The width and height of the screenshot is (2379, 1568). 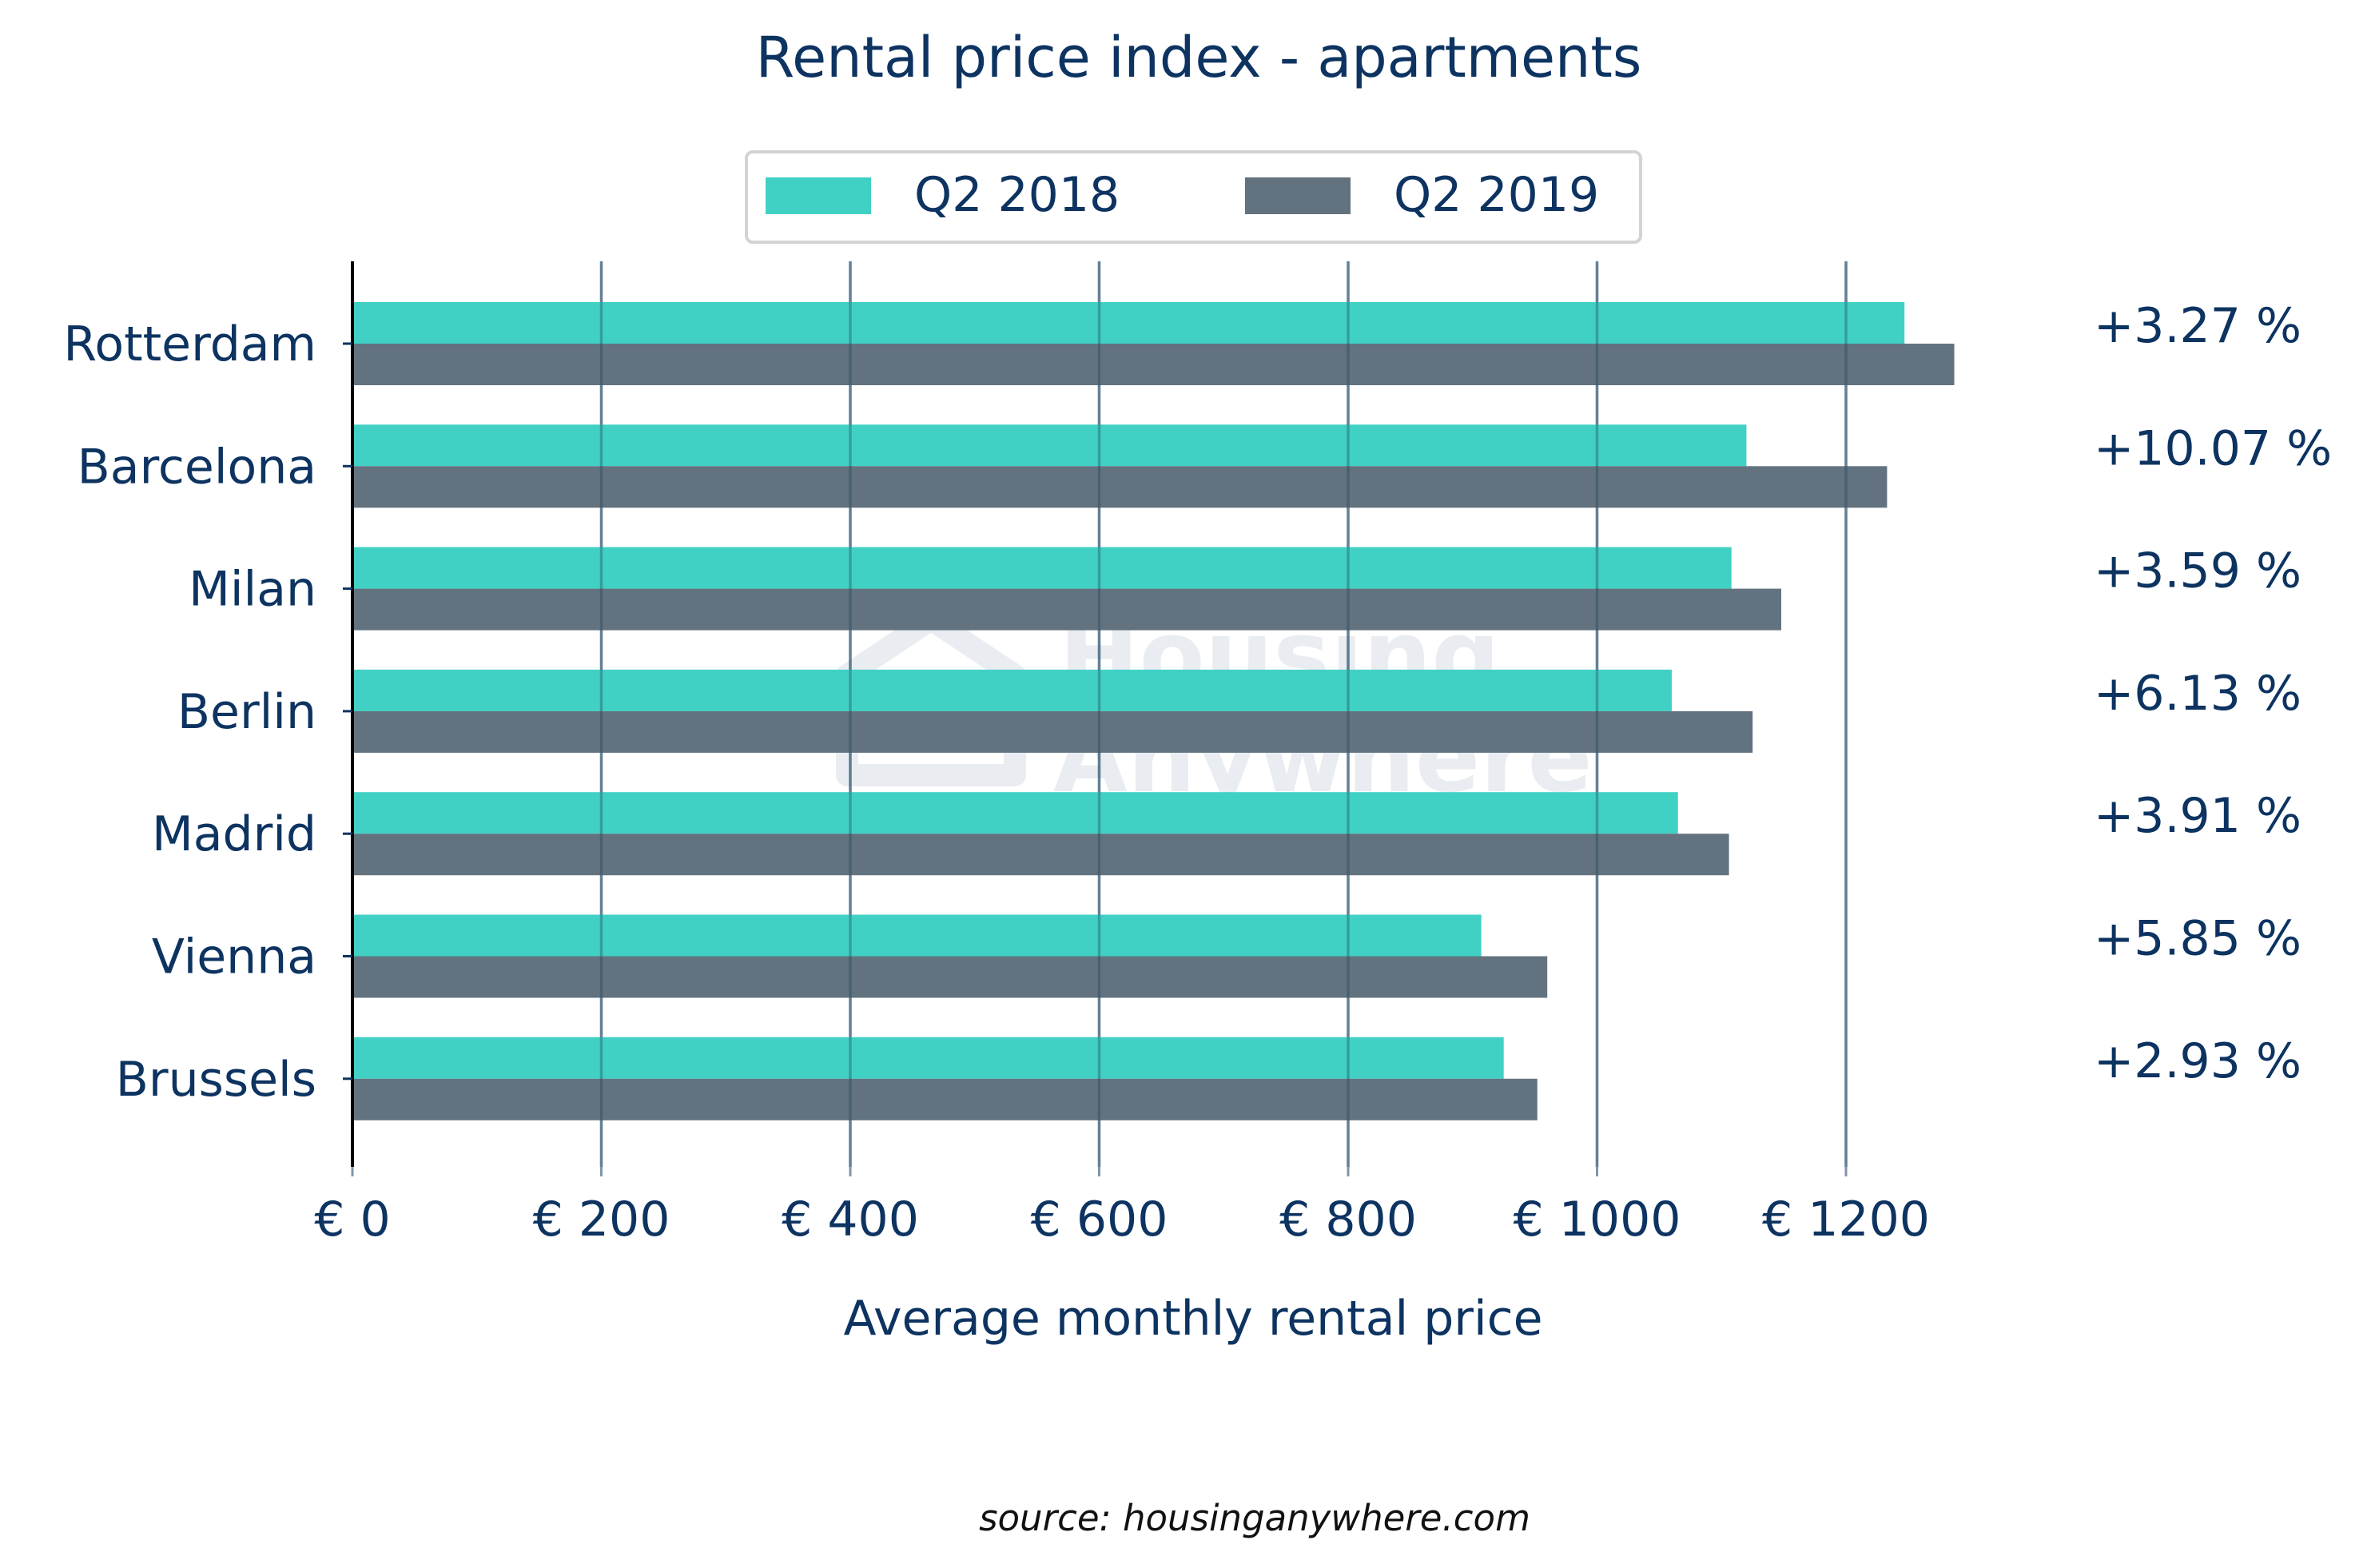 What do you see at coordinates (1496, 195) in the screenshot?
I see `legend-label-q2-2019: Q2 2019` at bounding box center [1496, 195].